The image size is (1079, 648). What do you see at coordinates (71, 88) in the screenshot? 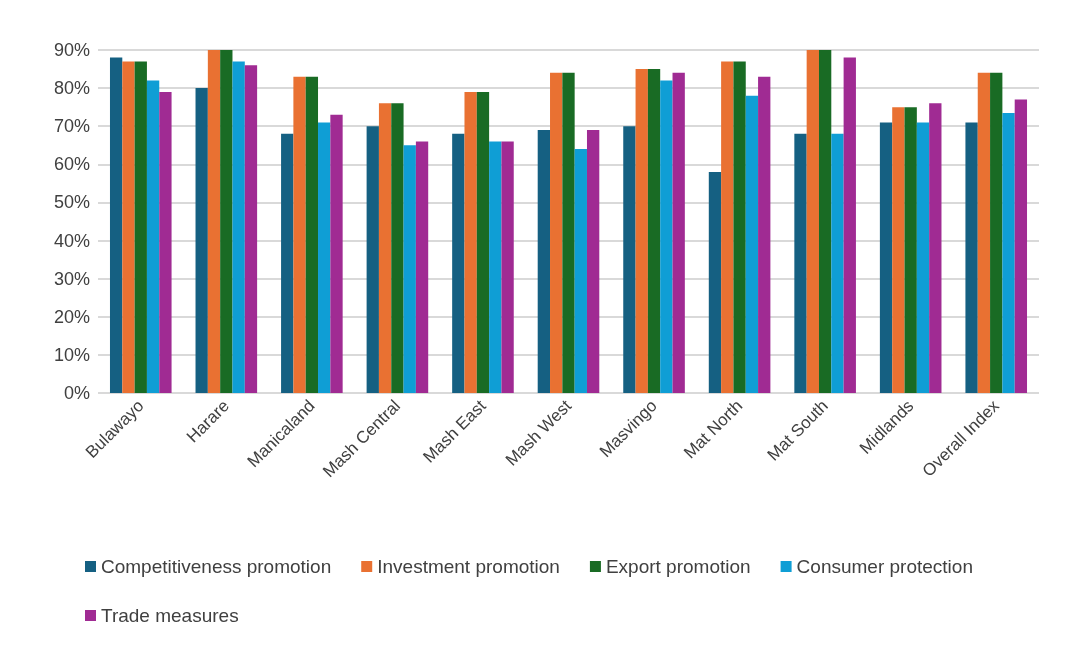
I see `y-tick-label: 80%` at bounding box center [71, 88].